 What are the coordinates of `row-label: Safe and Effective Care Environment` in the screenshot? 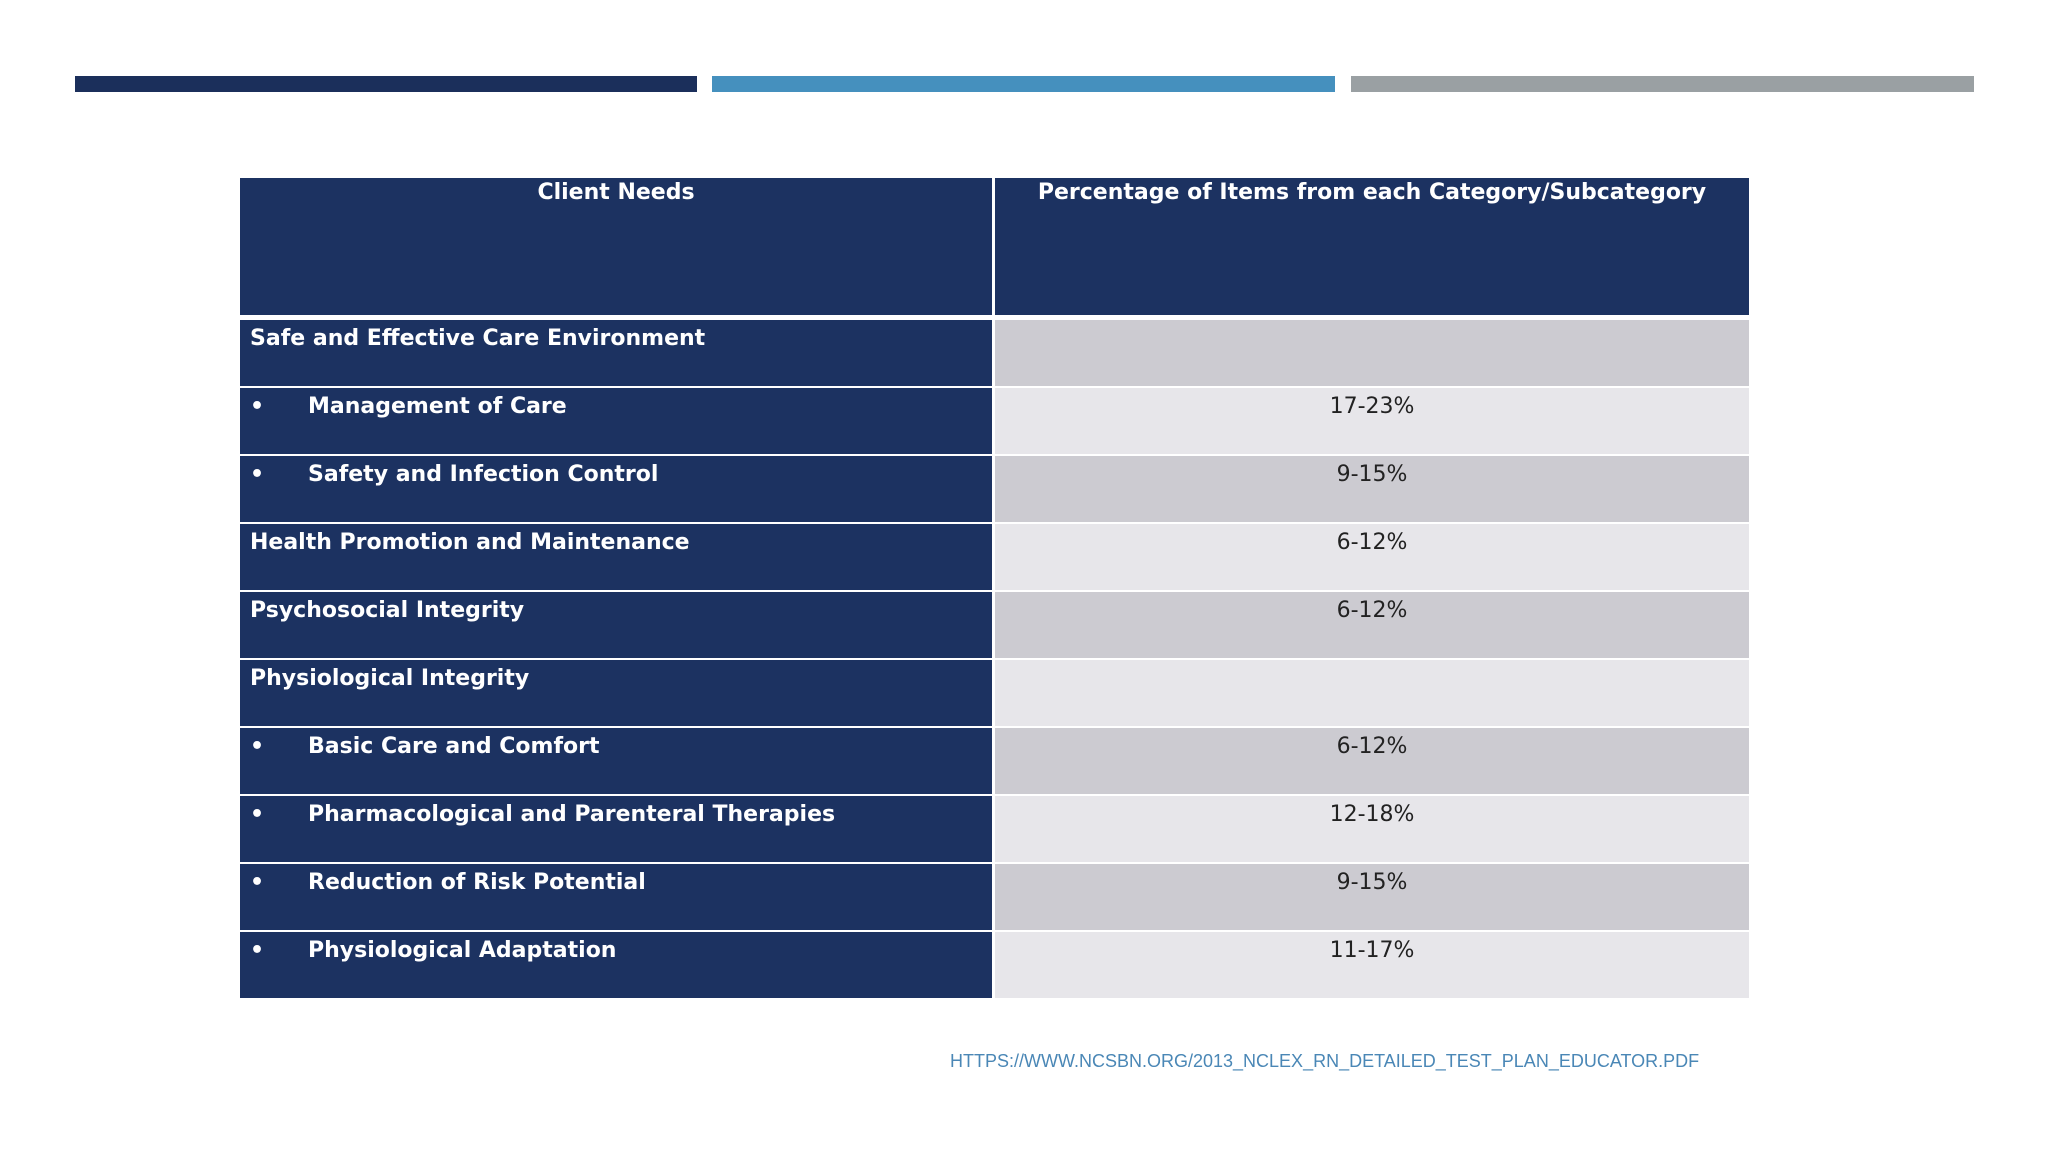 It's located at (478, 338).